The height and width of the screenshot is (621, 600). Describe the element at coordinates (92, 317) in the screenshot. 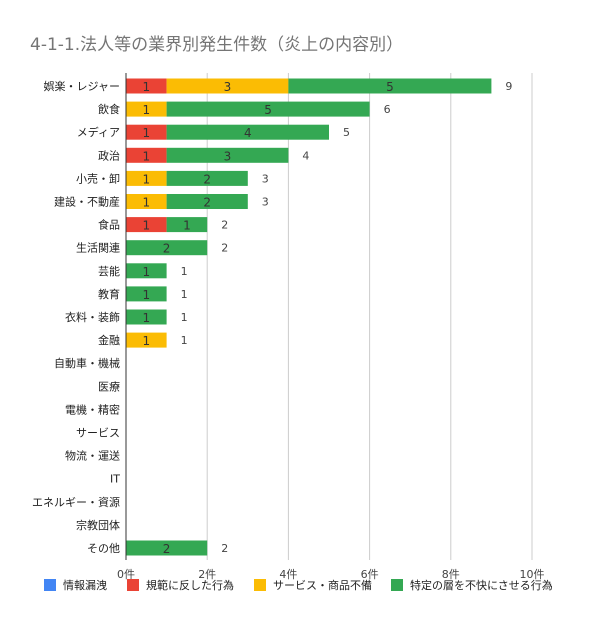

I see `y-tick-label: 衣料・装飾` at that location.